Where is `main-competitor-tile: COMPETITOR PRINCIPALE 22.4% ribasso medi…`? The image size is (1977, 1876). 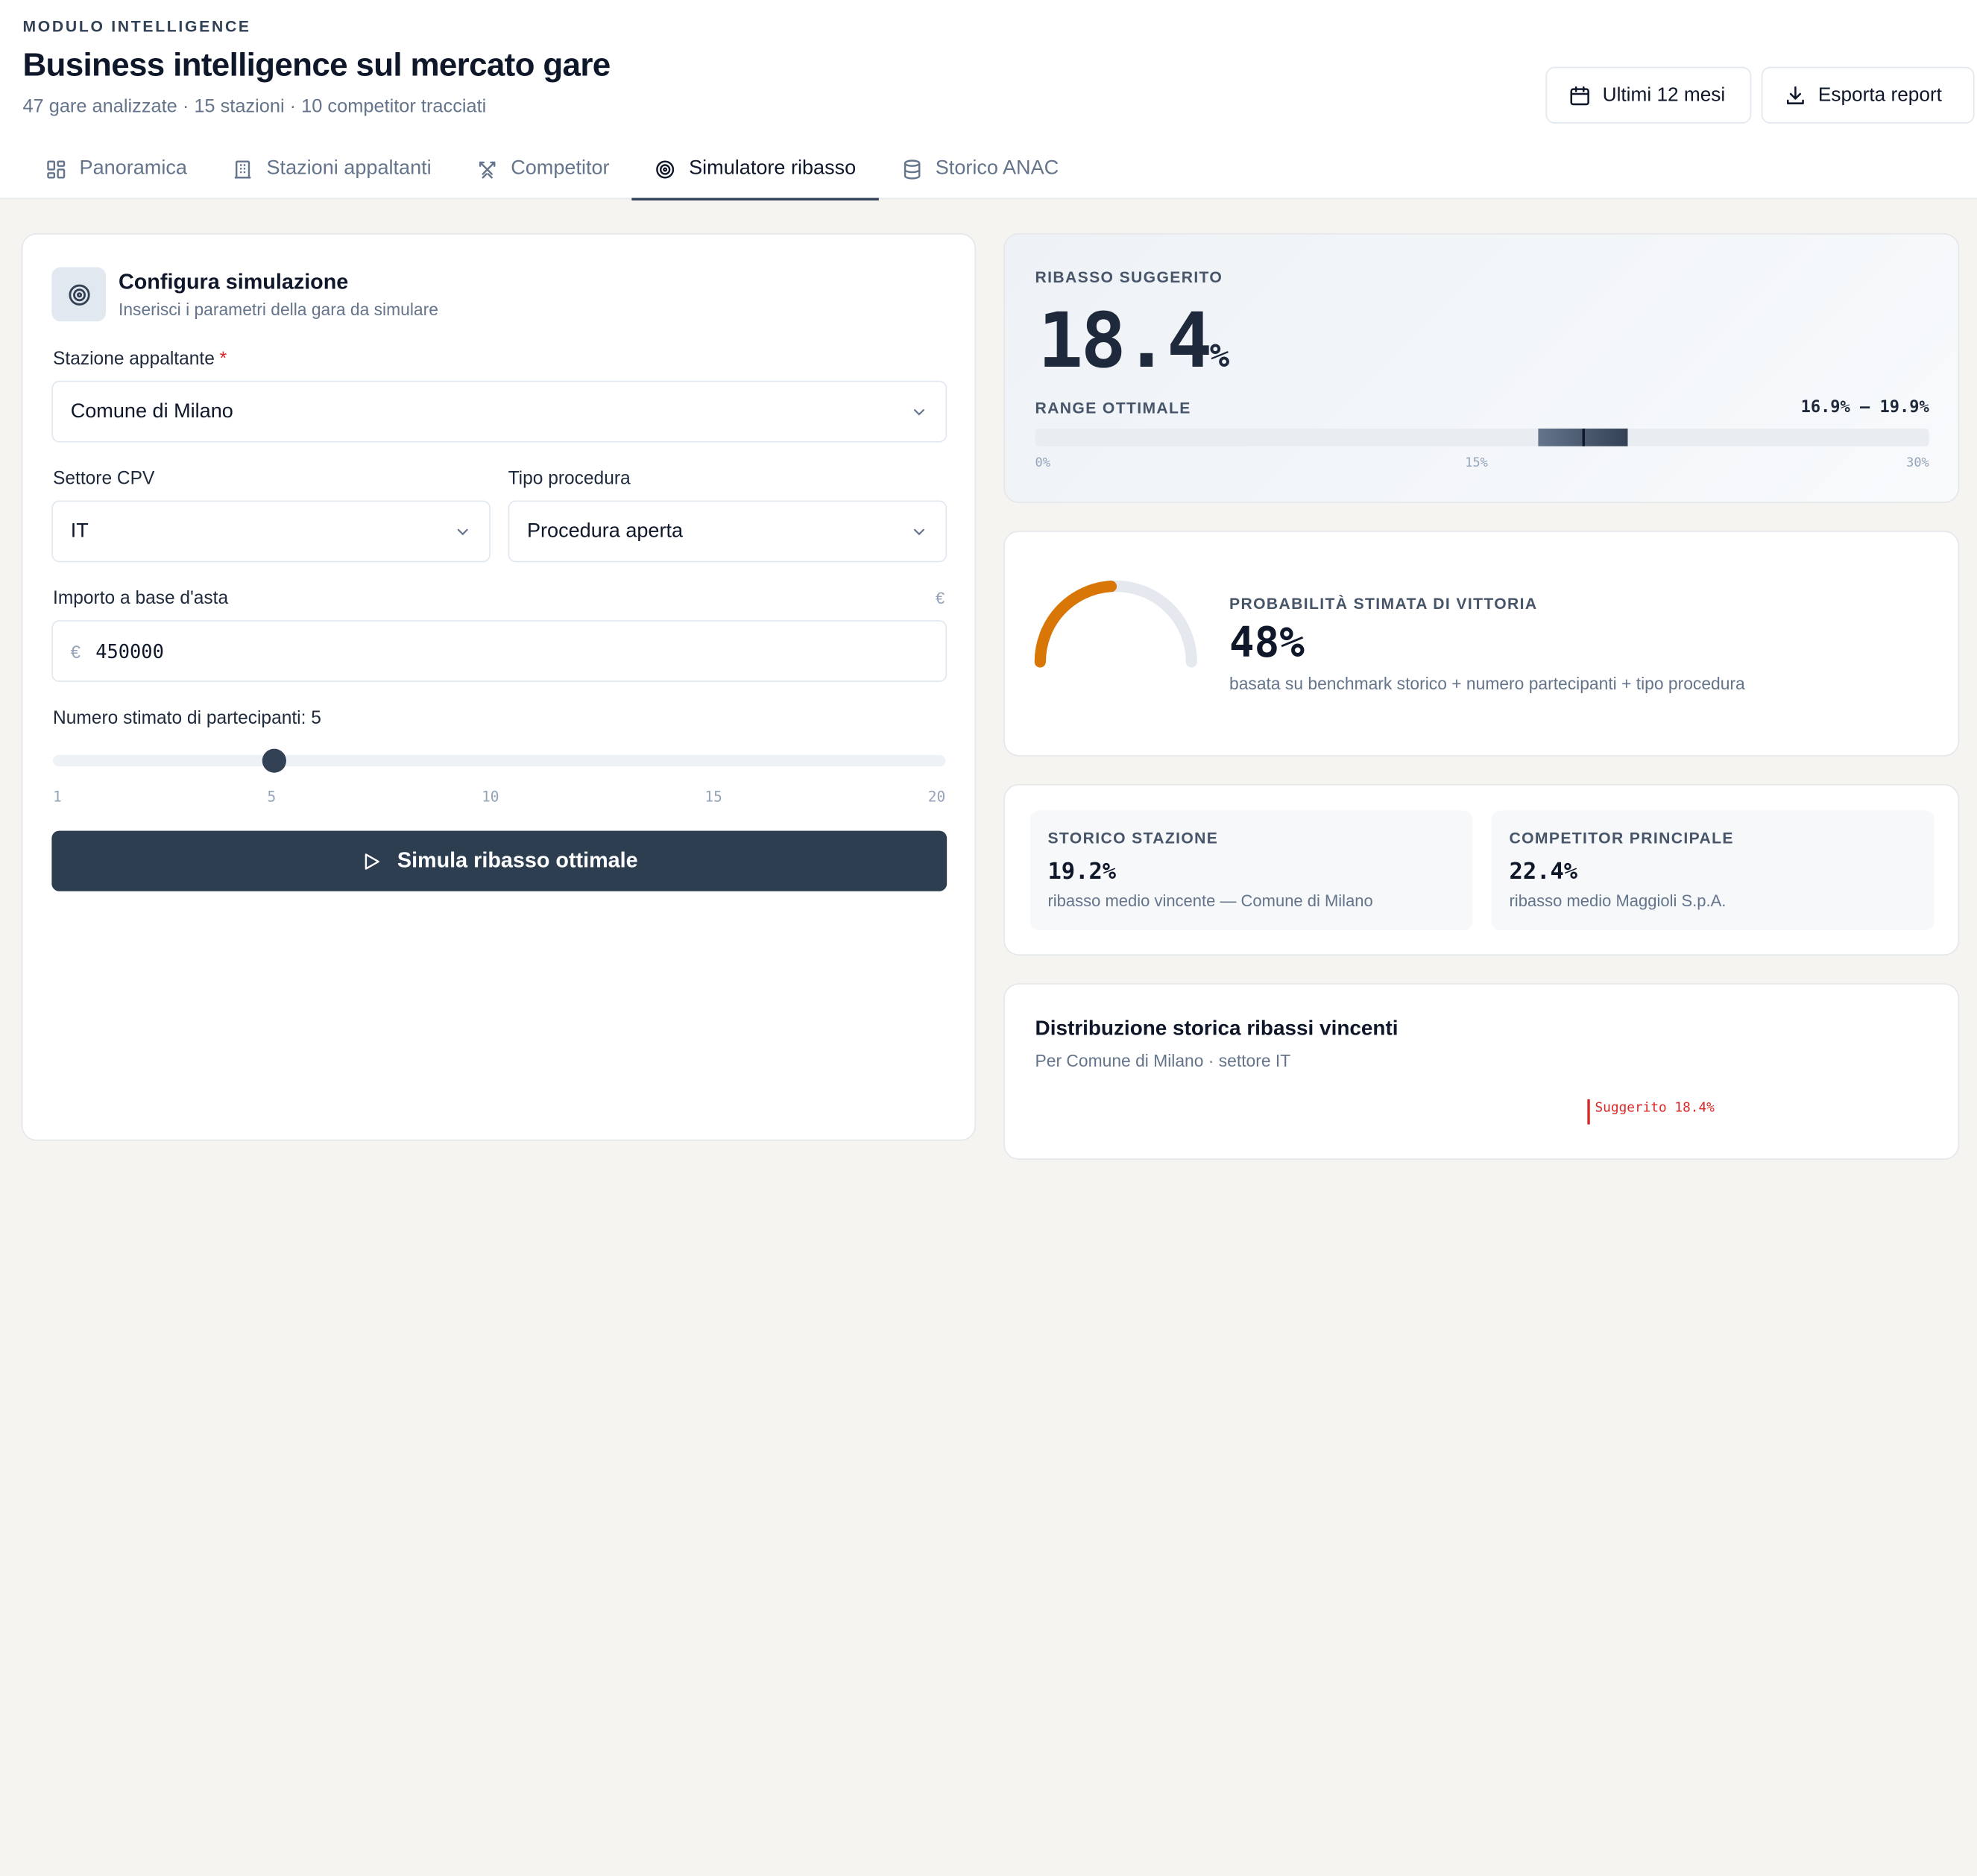
main-competitor-tile: COMPETITOR PRINCIPALE 22.4% ribasso medi… is located at coordinates (1713, 870).